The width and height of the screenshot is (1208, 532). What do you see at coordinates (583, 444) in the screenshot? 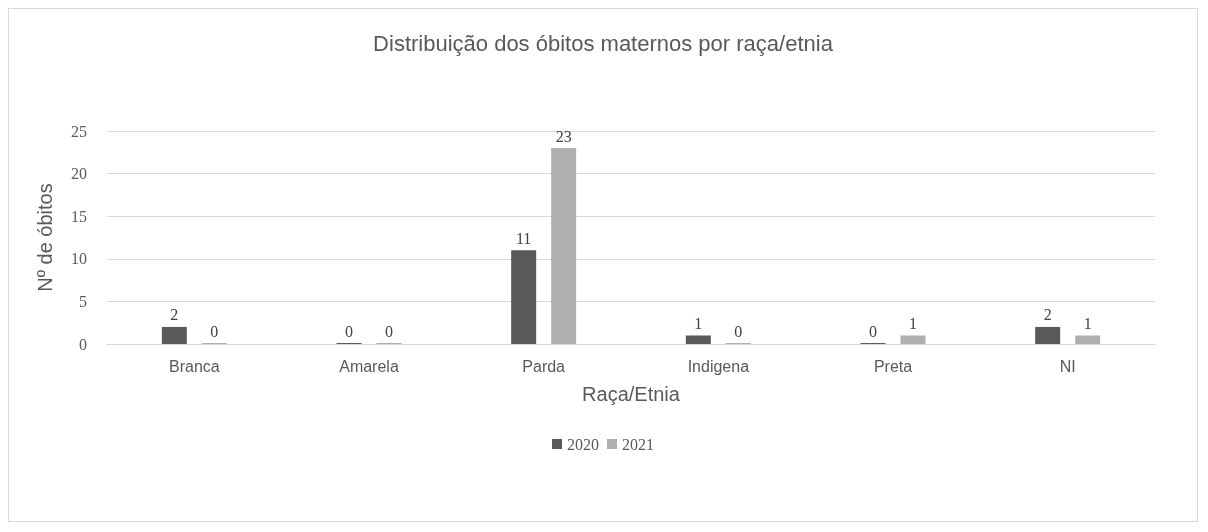
I see `legend-label: 2020` at bounding box center [583, 444].